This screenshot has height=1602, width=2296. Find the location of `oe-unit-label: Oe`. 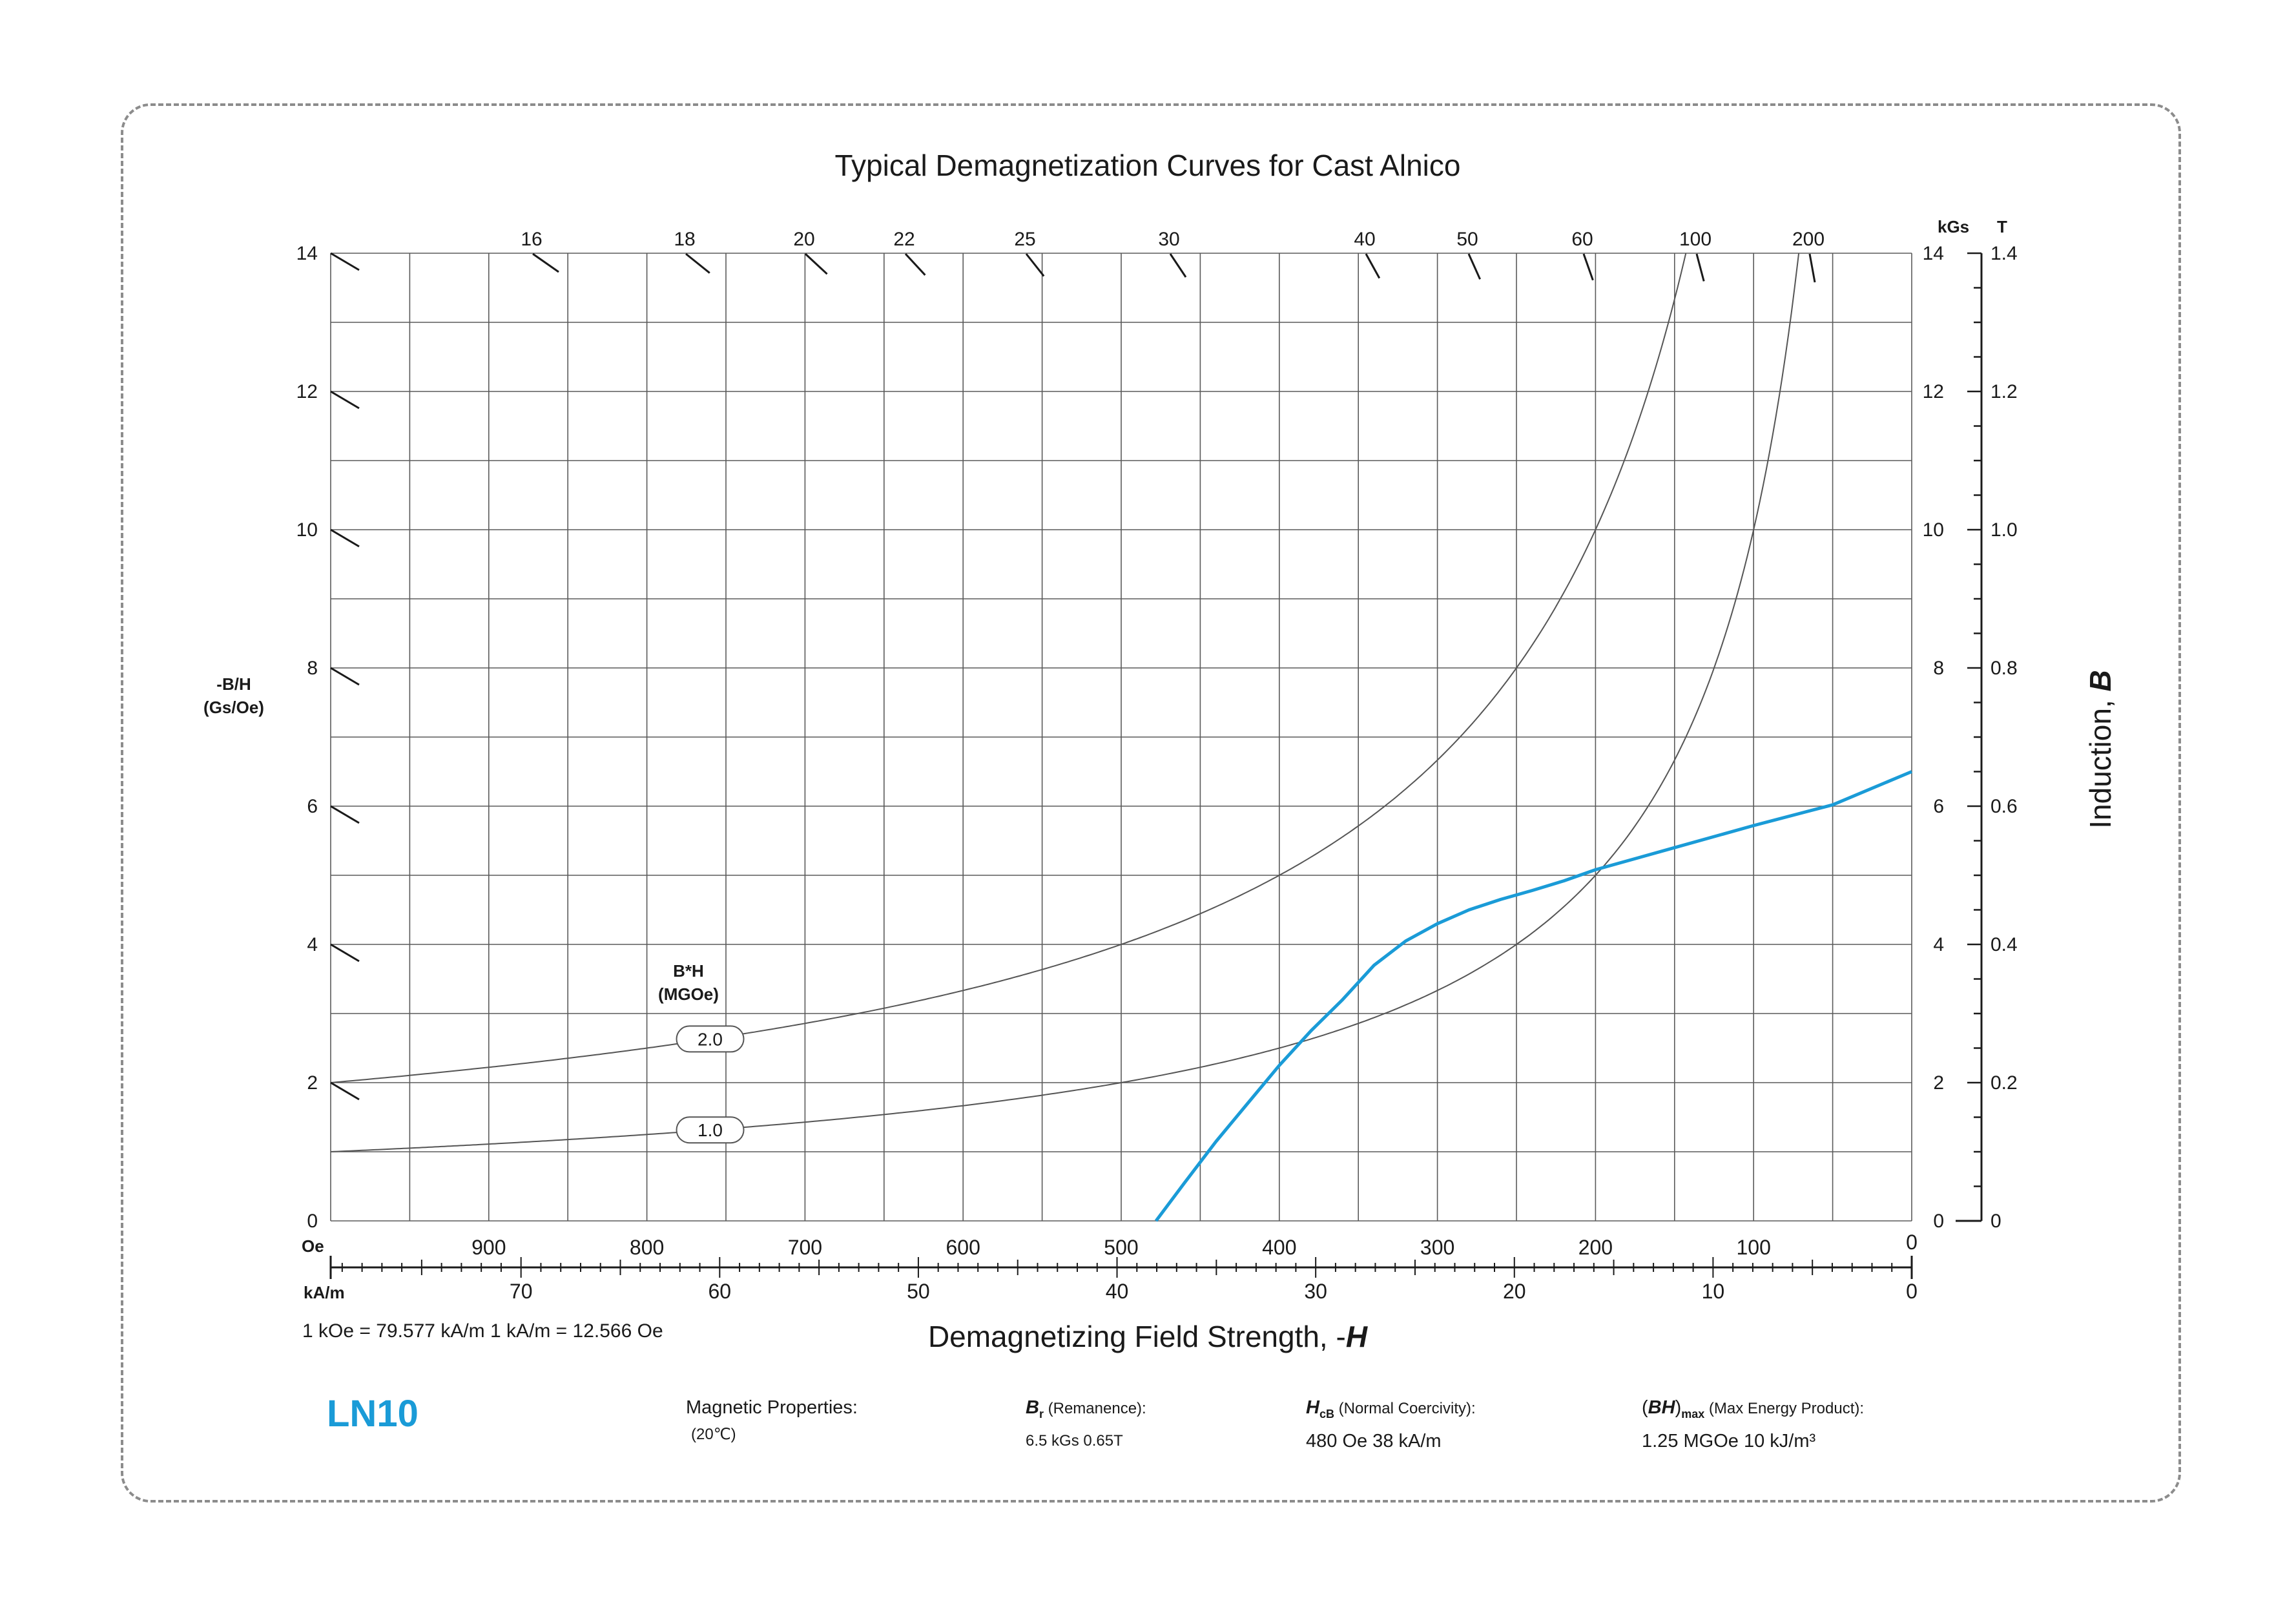

oe-unit-label: Oe is located at coordinates (313, 1246).